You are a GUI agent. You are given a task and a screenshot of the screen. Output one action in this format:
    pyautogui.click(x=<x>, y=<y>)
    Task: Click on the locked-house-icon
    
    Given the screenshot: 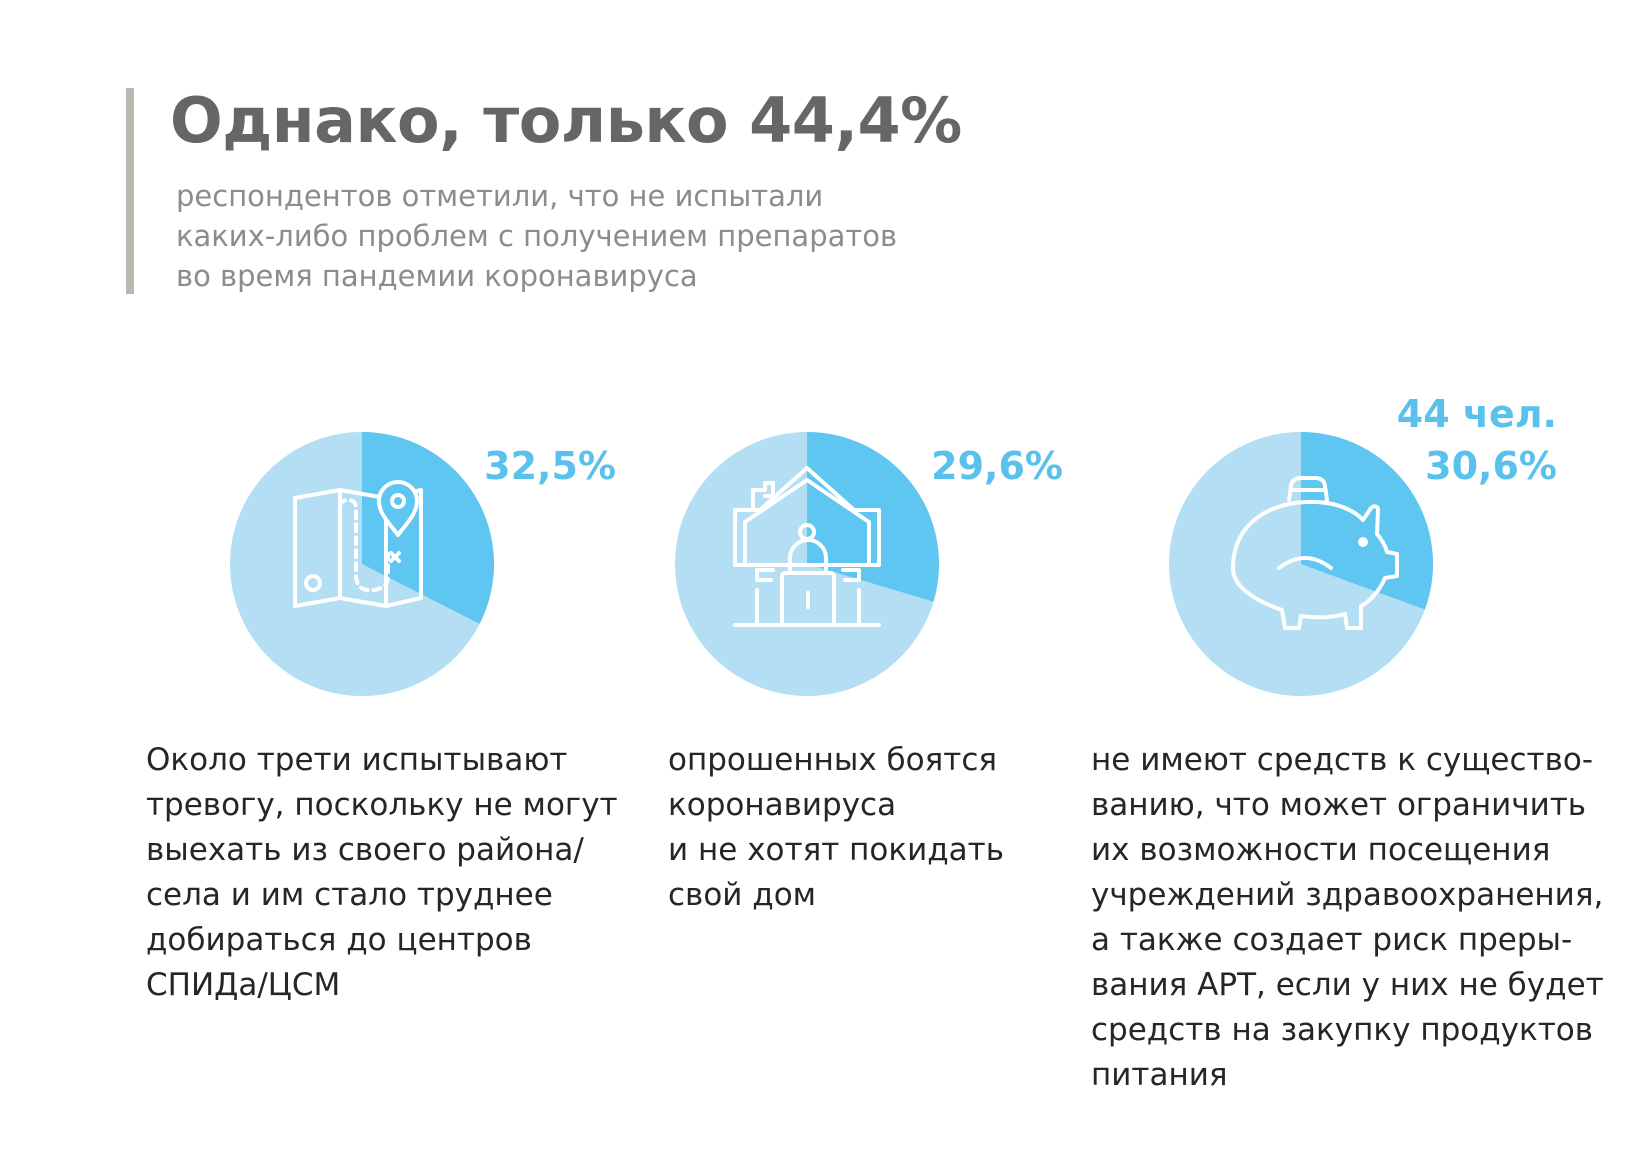 What is the action you would take?
    pyautogui.click(x=807, y=546)
    